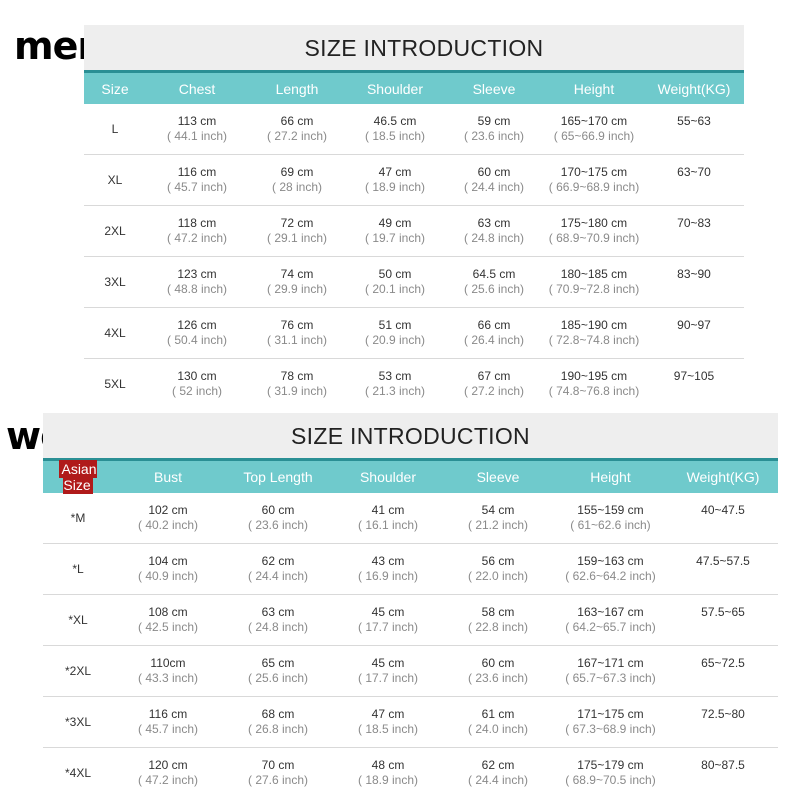 The height and width of the screenshot is (800, 800). Describe the element at coordinates (78, 569) in the screenshot. I see `size-cell: *L` at that location.